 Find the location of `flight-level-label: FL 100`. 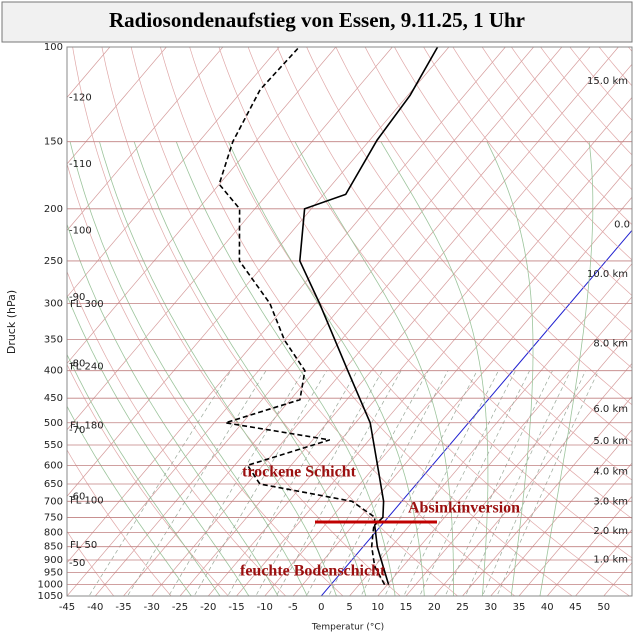

flight-level-label: FL 100 is located at coordinates (87, 500).